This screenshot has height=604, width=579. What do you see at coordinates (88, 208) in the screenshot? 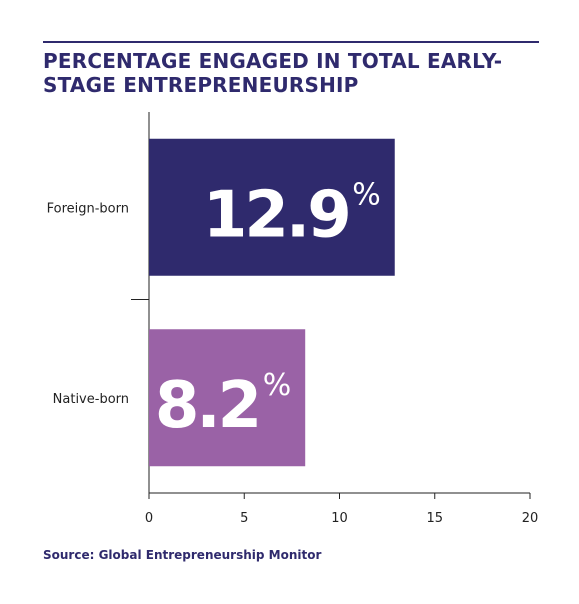
I see `category-label: Foreign-born` at bounding box center [88, 208].